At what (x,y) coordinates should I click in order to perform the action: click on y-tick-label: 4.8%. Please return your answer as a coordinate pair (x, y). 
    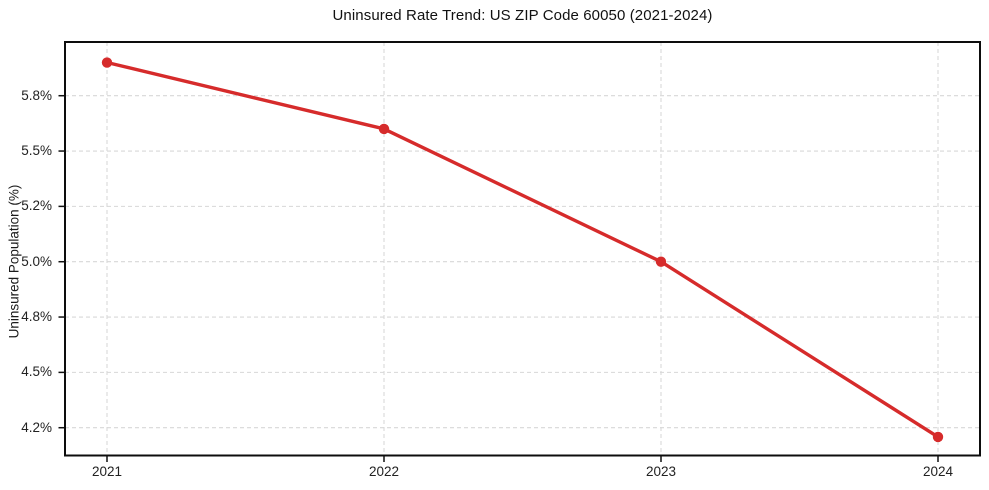
    Looking at the image, I should click on (36, 317).